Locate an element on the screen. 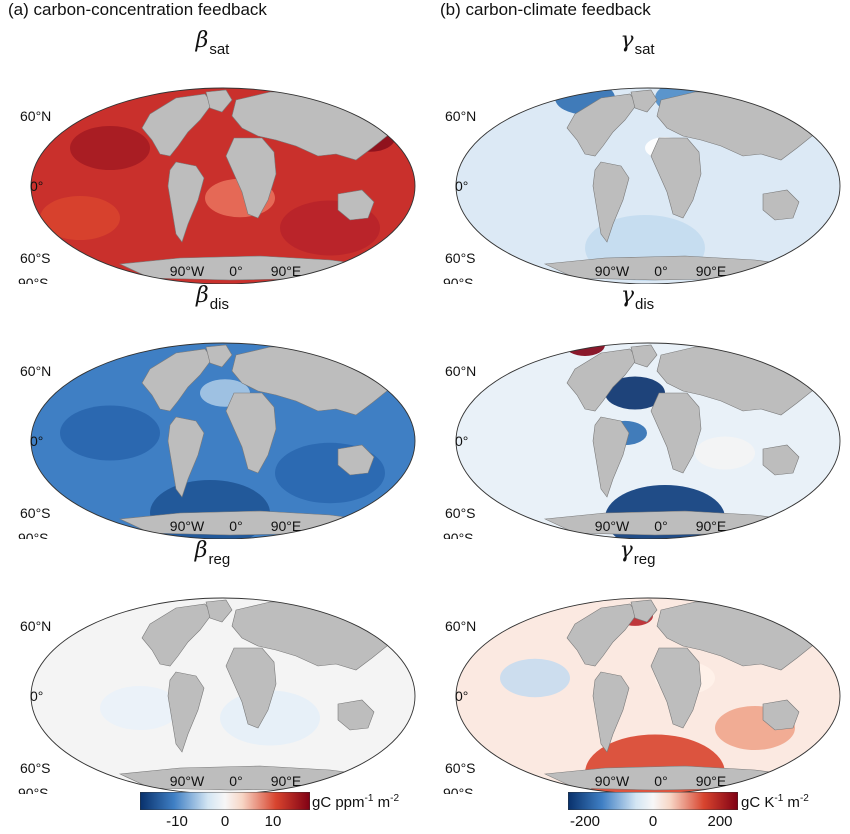 Image resolution: width=850 pixels, height=834 pixels. panel-title: γreg is located at coordinates (637, 553).